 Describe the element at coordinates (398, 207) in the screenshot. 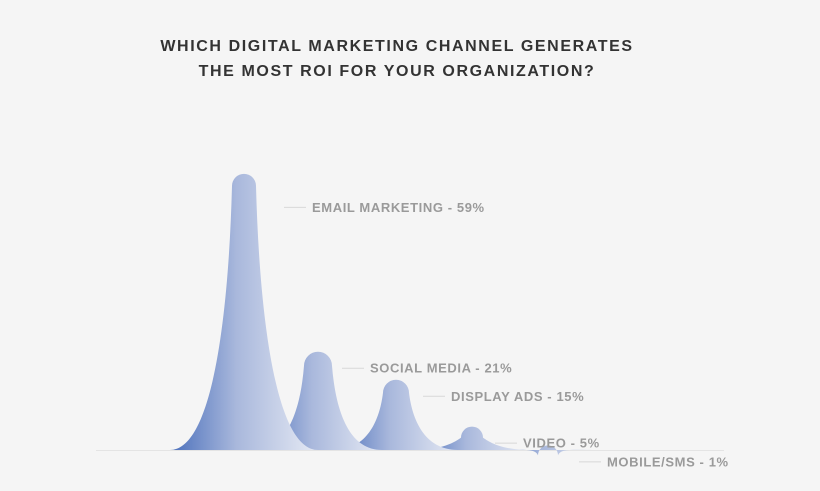

I see `data-label-email-marketing: EMAIL MARKETING - 59%` at that location.